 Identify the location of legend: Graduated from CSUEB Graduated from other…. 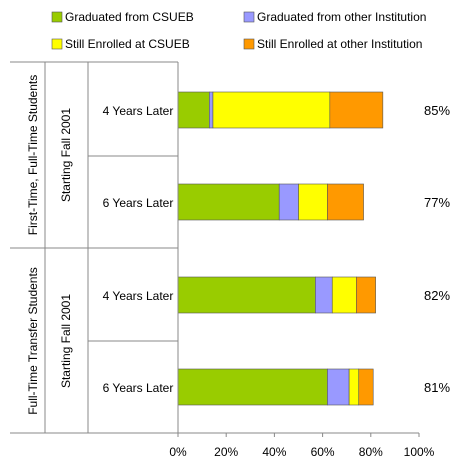
(238, 30).